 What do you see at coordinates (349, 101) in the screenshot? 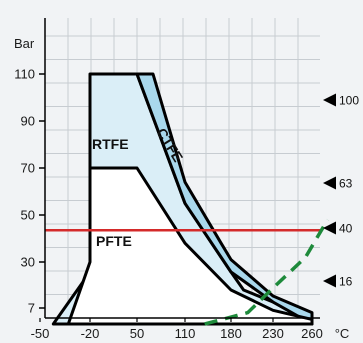
I see `marker-label: 100` at bounding box center [349, 101].